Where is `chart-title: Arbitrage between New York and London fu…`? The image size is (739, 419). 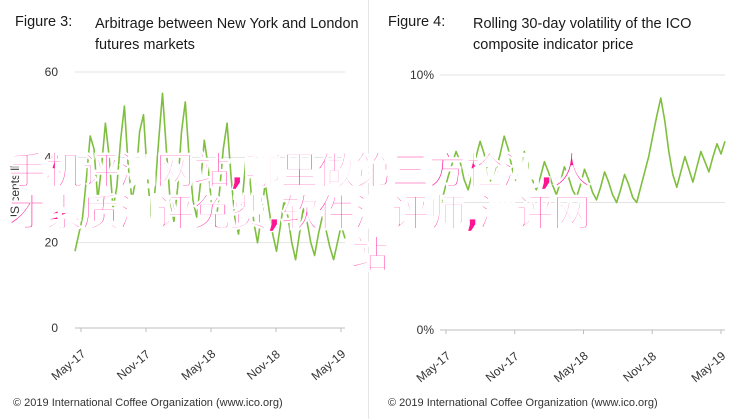 chart-title: Arbitrage between New York and London fu… is located at coordinates (227, 34).